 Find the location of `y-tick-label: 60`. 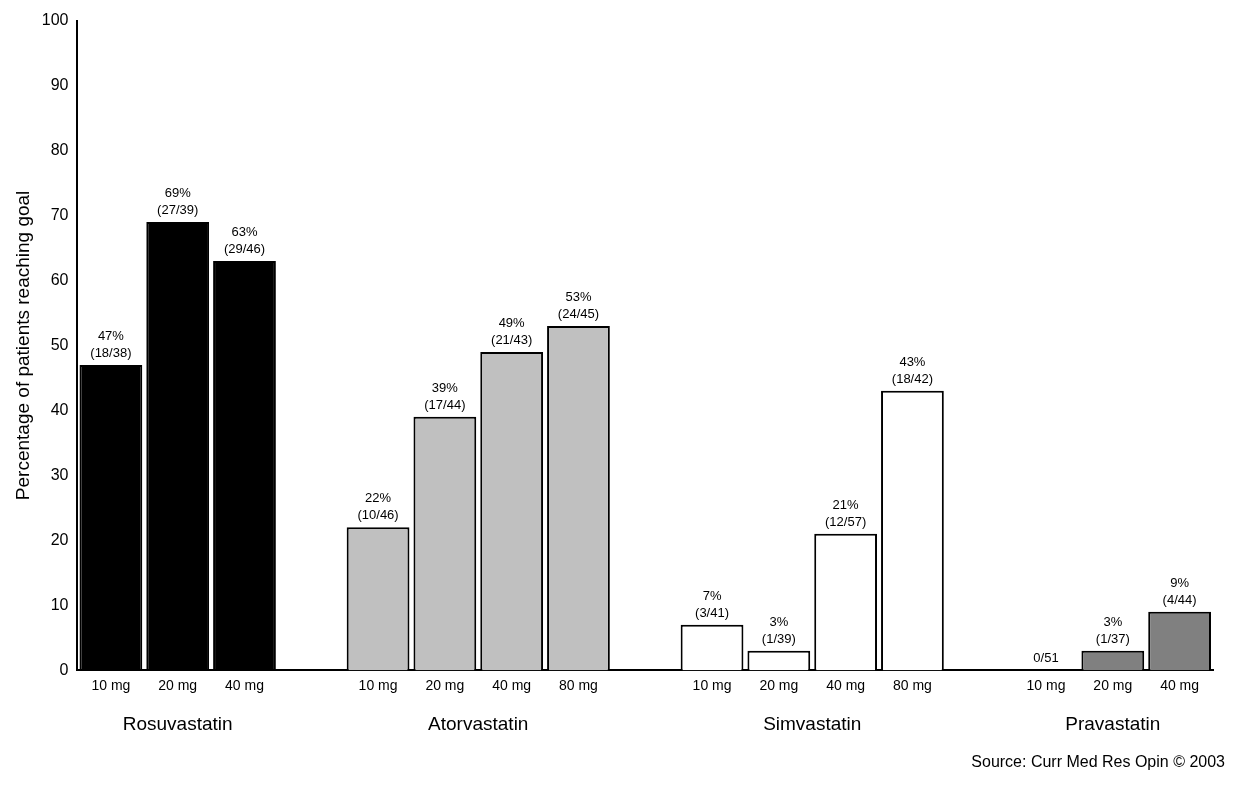

y-tick-label: 60 is located at coordinates (59, 279).